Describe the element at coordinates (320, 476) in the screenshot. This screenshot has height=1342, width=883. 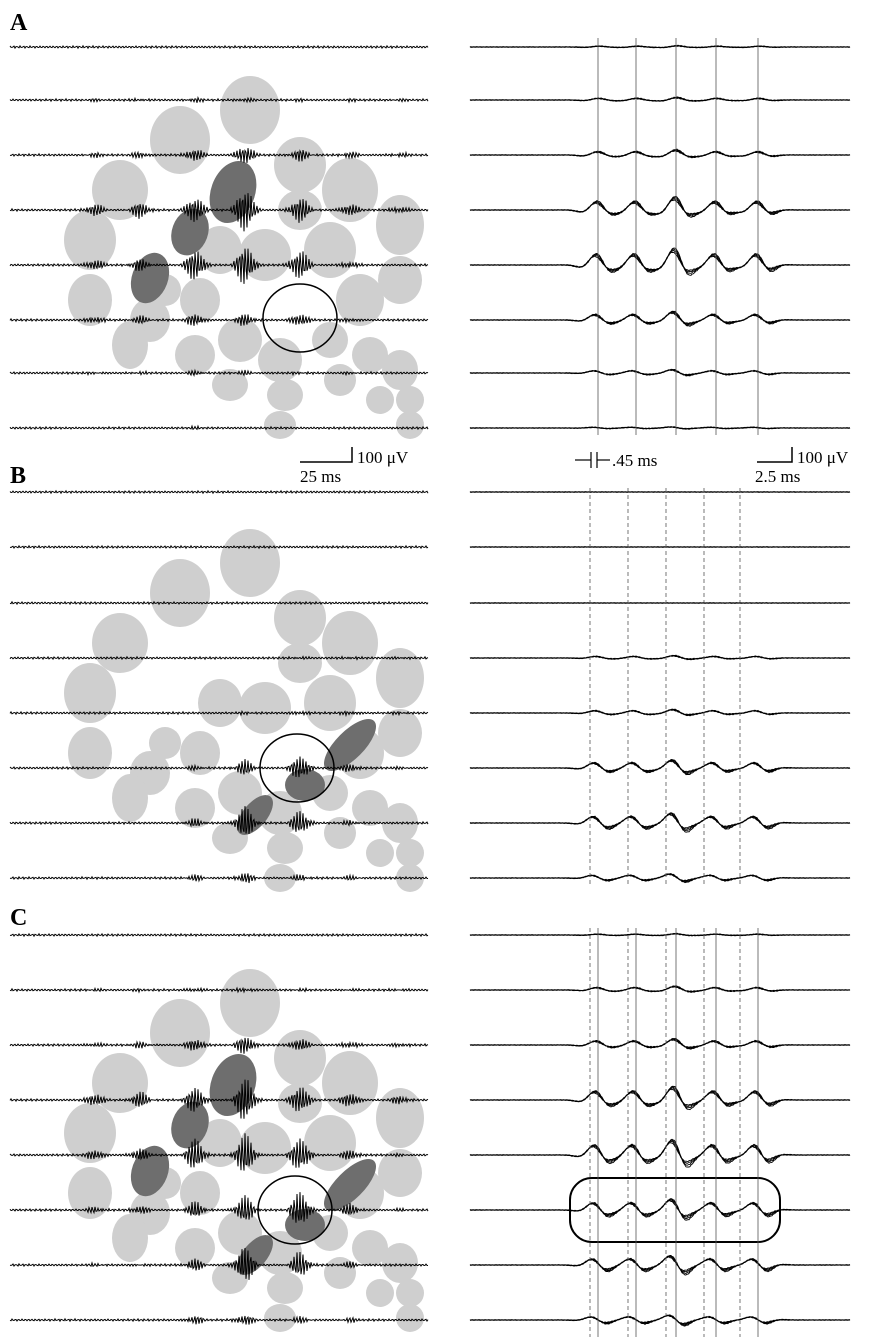
I see `scale-time: 25 ms` at that location.